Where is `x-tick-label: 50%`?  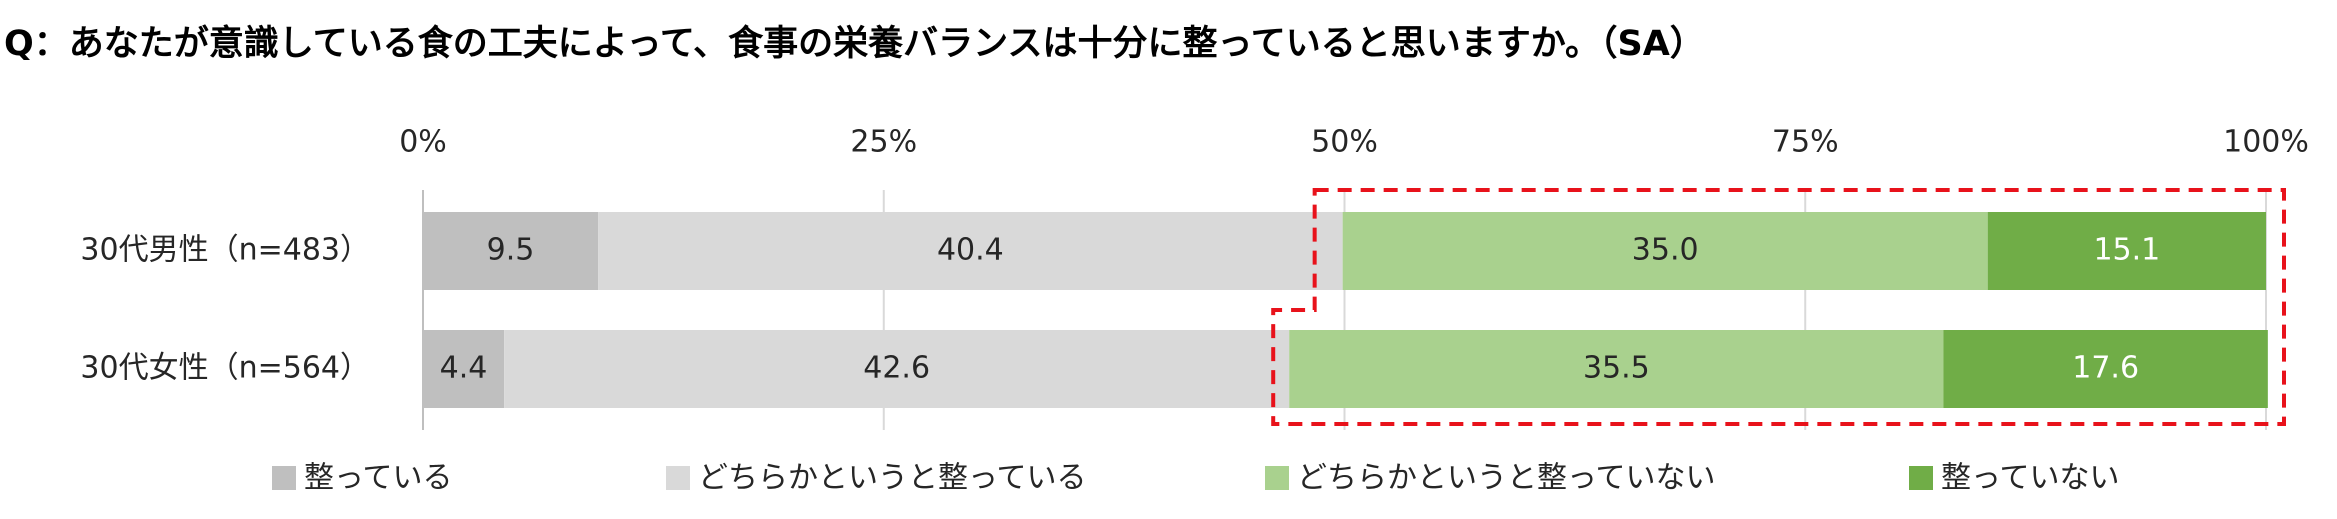
x-tick-label: 50% is located at coordinates (1344, 142).